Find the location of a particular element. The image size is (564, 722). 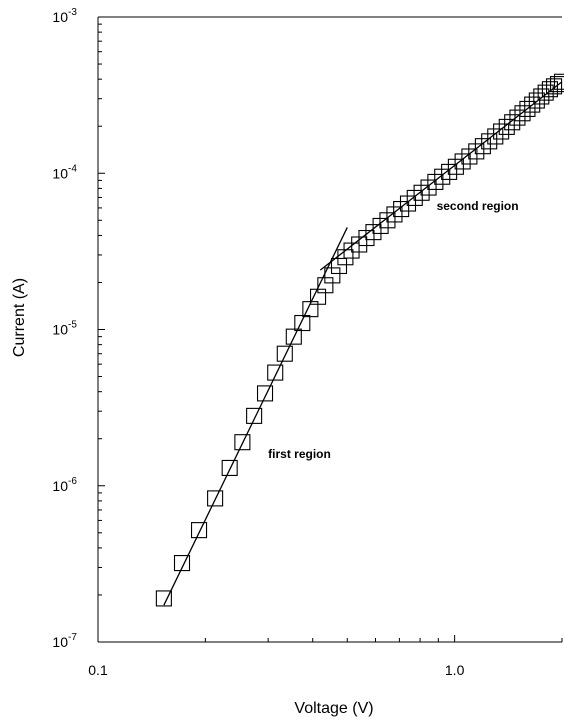

y-axis-title: Current (A) is located at coordinates (19, 317).